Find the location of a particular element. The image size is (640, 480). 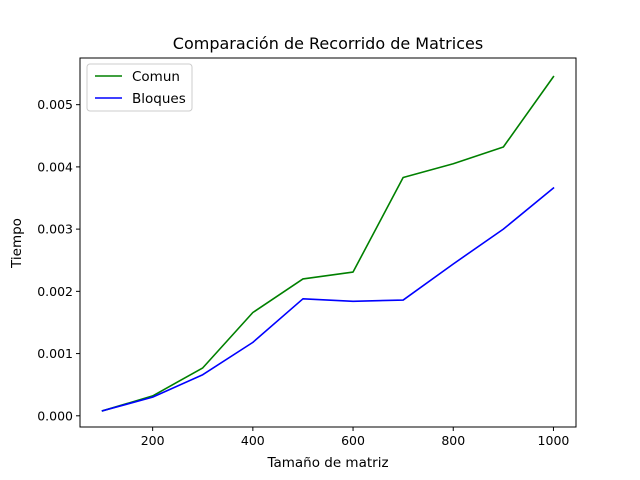

y-axis-label: Tiempo is located at coordinates (17, 243).